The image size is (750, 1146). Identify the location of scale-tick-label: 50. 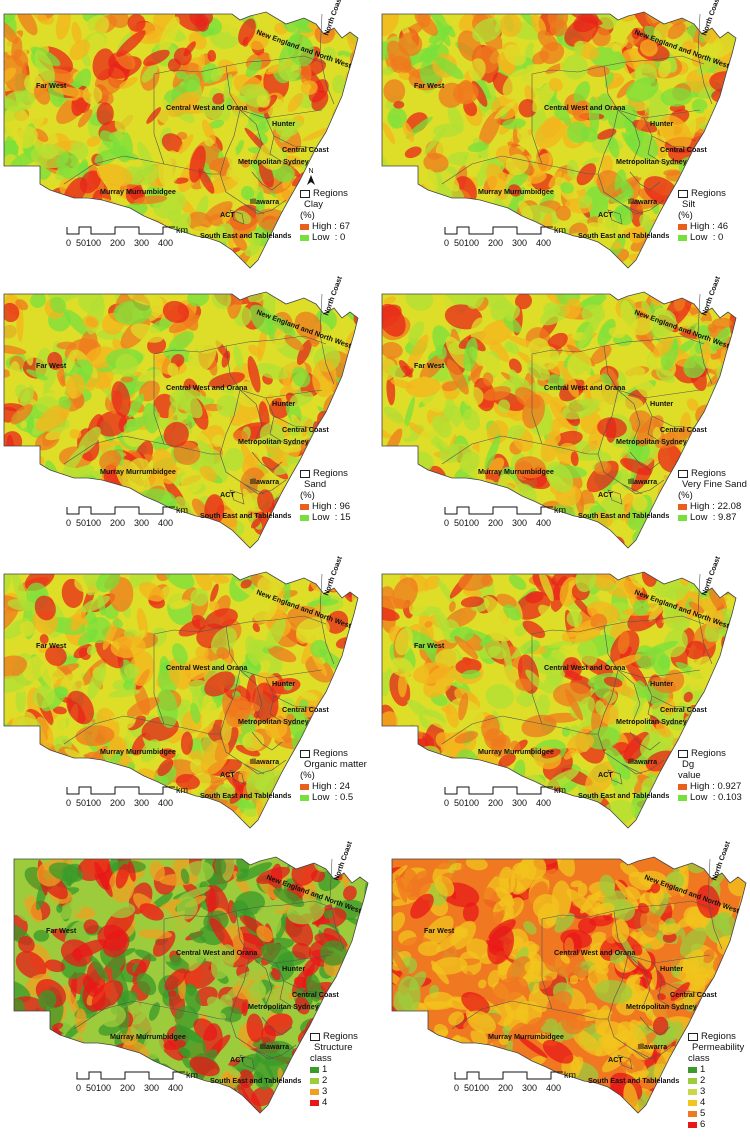
(459, 523).